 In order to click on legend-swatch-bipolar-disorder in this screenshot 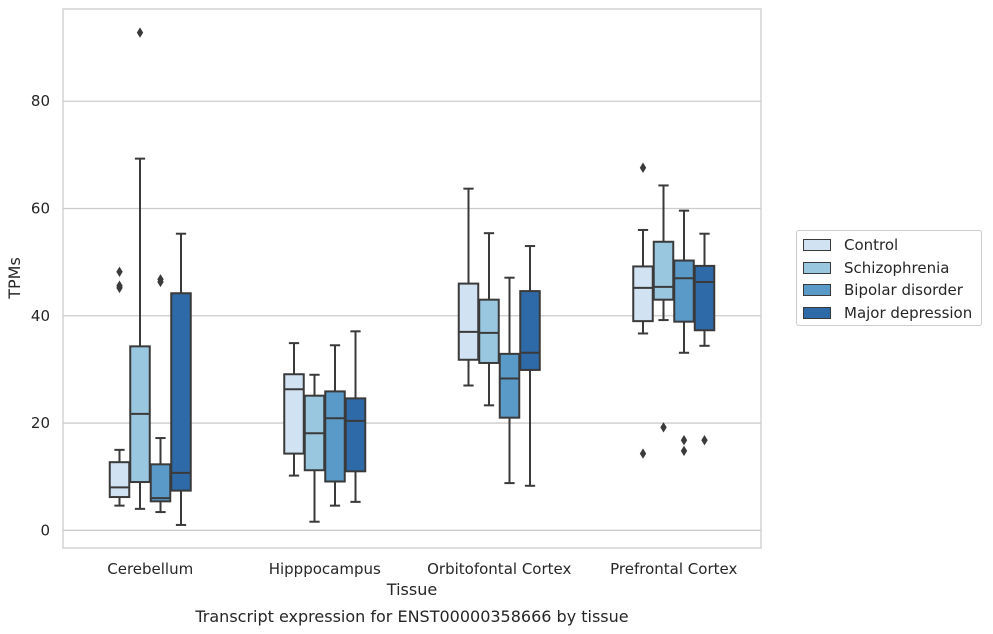, I will do `click(817, 290)`.